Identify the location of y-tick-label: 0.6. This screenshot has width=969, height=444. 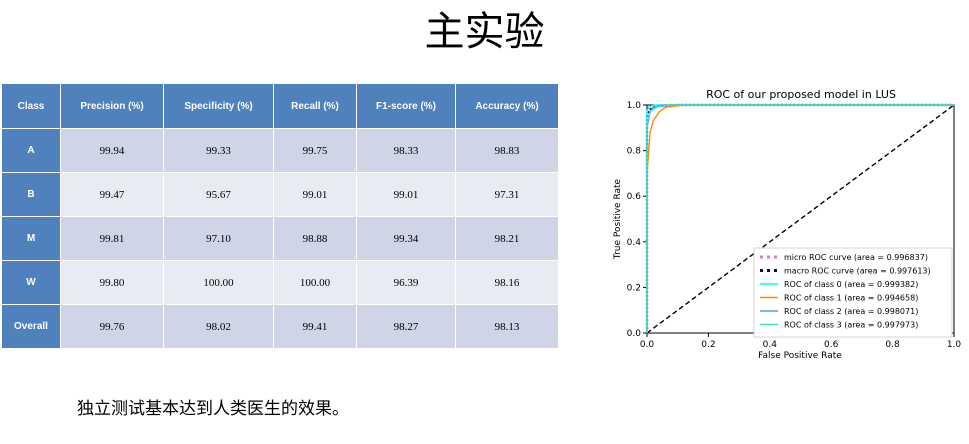
(634, 197).